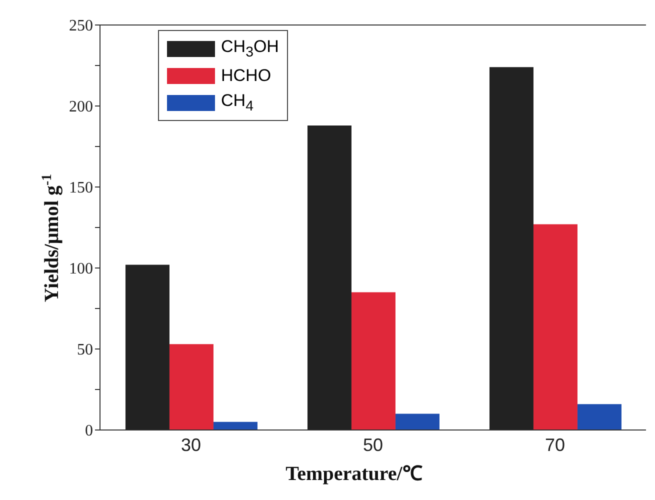 The width and height of the screenshot is (655, 500). What do you see at coordinates (81, 107) in the screenshot?
I see `y-tick-label: 200` at bounding box center [81, 107].